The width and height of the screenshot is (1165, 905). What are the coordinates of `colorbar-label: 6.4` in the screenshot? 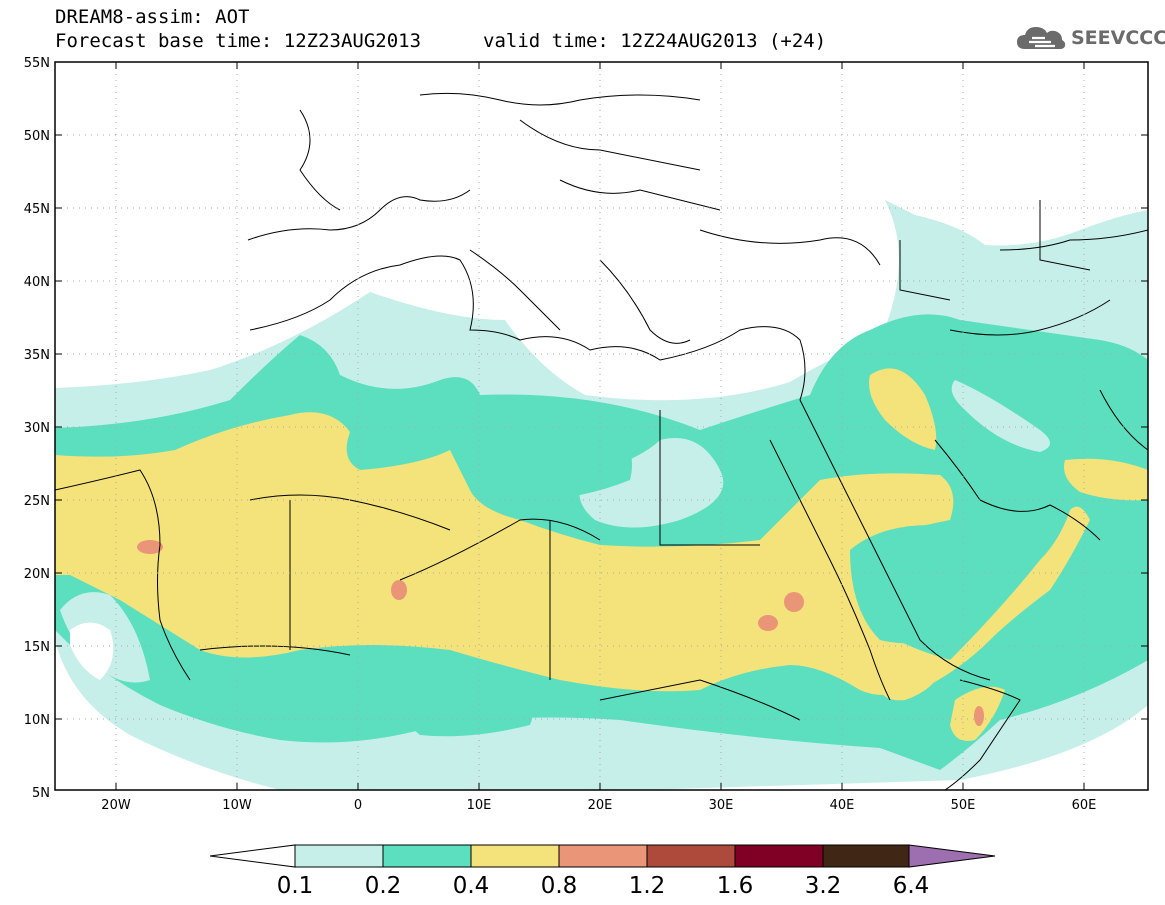 It's located at (911, 886).